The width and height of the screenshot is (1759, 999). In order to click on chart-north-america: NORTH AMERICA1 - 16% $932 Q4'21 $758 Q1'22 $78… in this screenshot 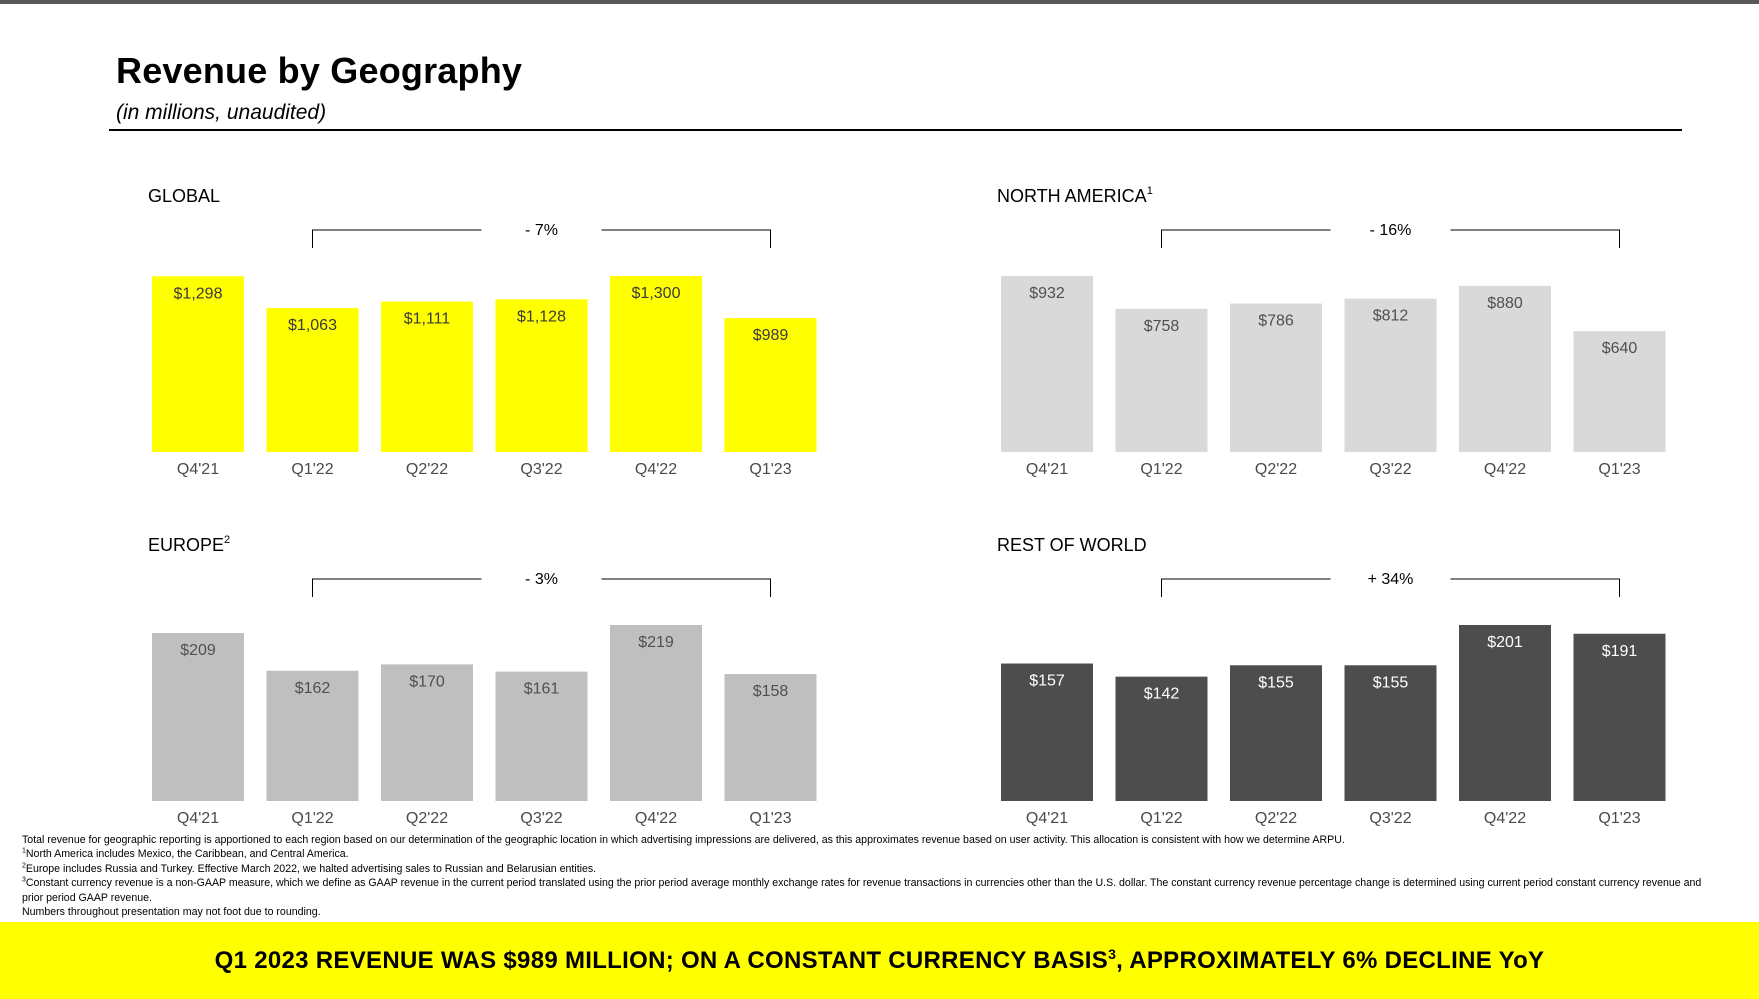, I will do `click(1331, 331)`.